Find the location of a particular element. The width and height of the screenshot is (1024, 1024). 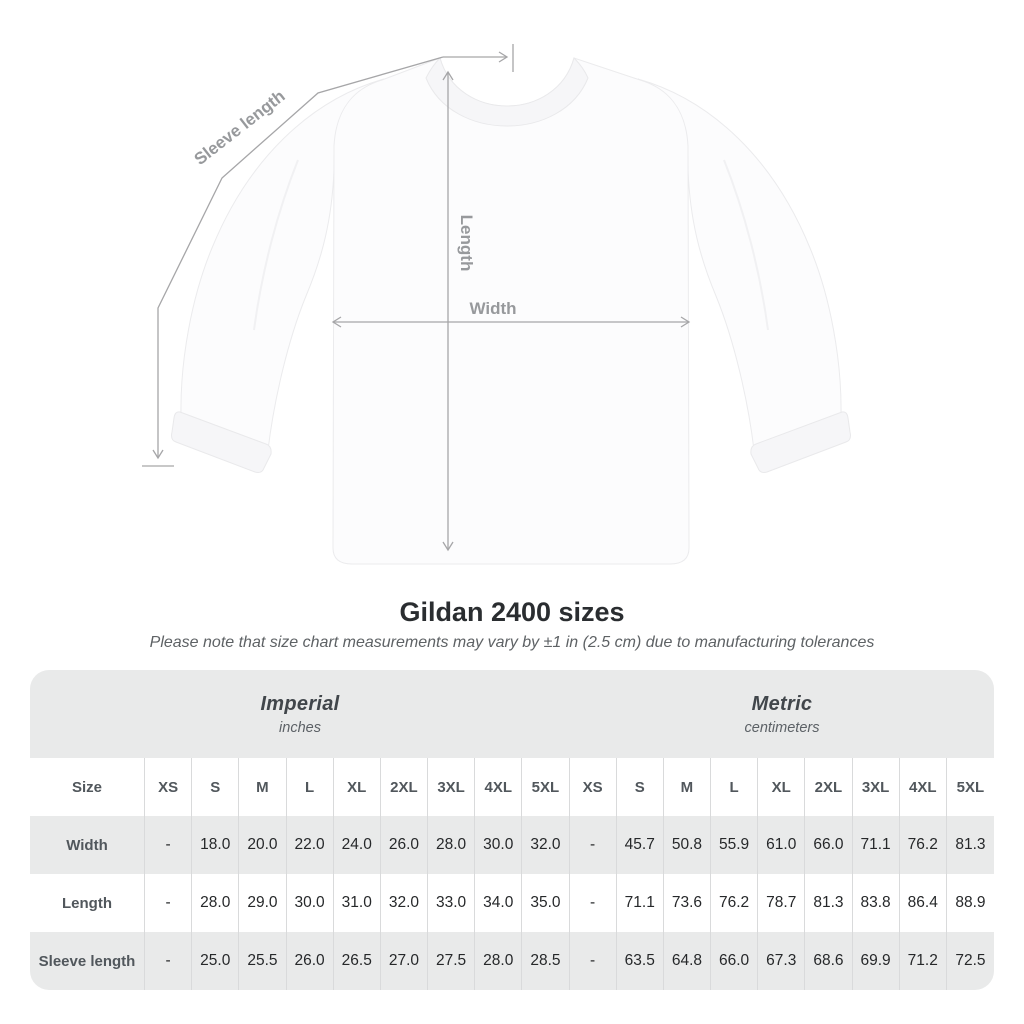

length-measure-arrow is located at coordinates (448, 311).